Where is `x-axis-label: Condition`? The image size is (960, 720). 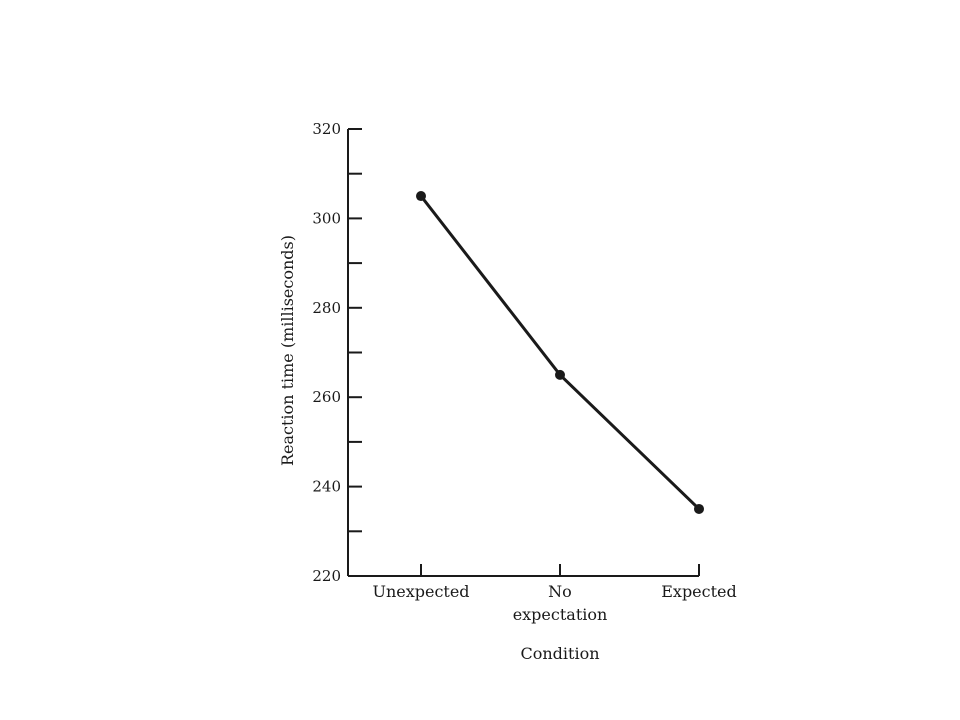 x-axis-label: Condition is located at coordinates (559, 653).